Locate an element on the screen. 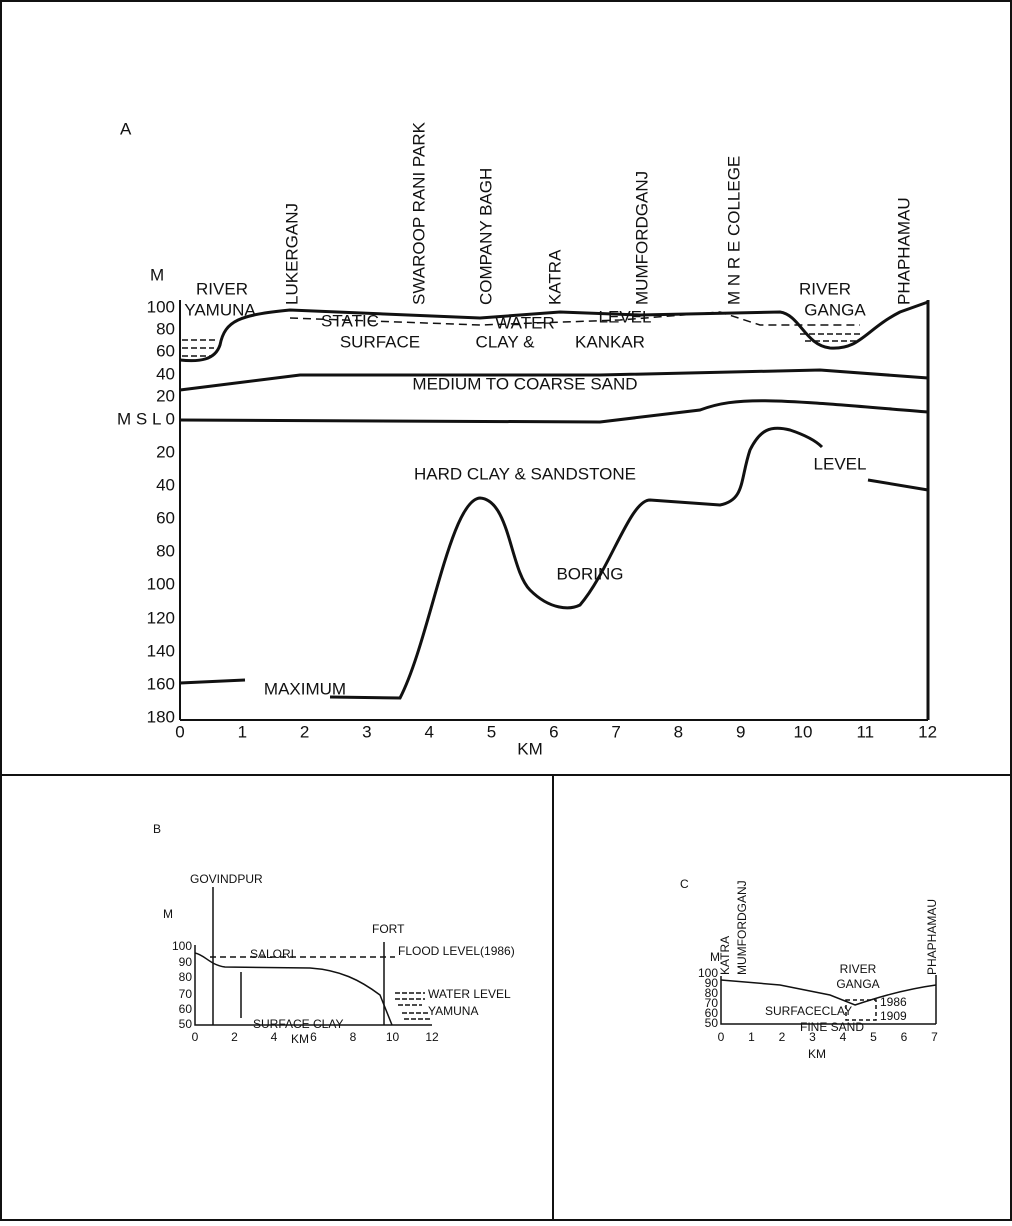 The width and height of the screenshot is (1012, 1226). y-tick-label: 180 is located at coordinates (161, 716).